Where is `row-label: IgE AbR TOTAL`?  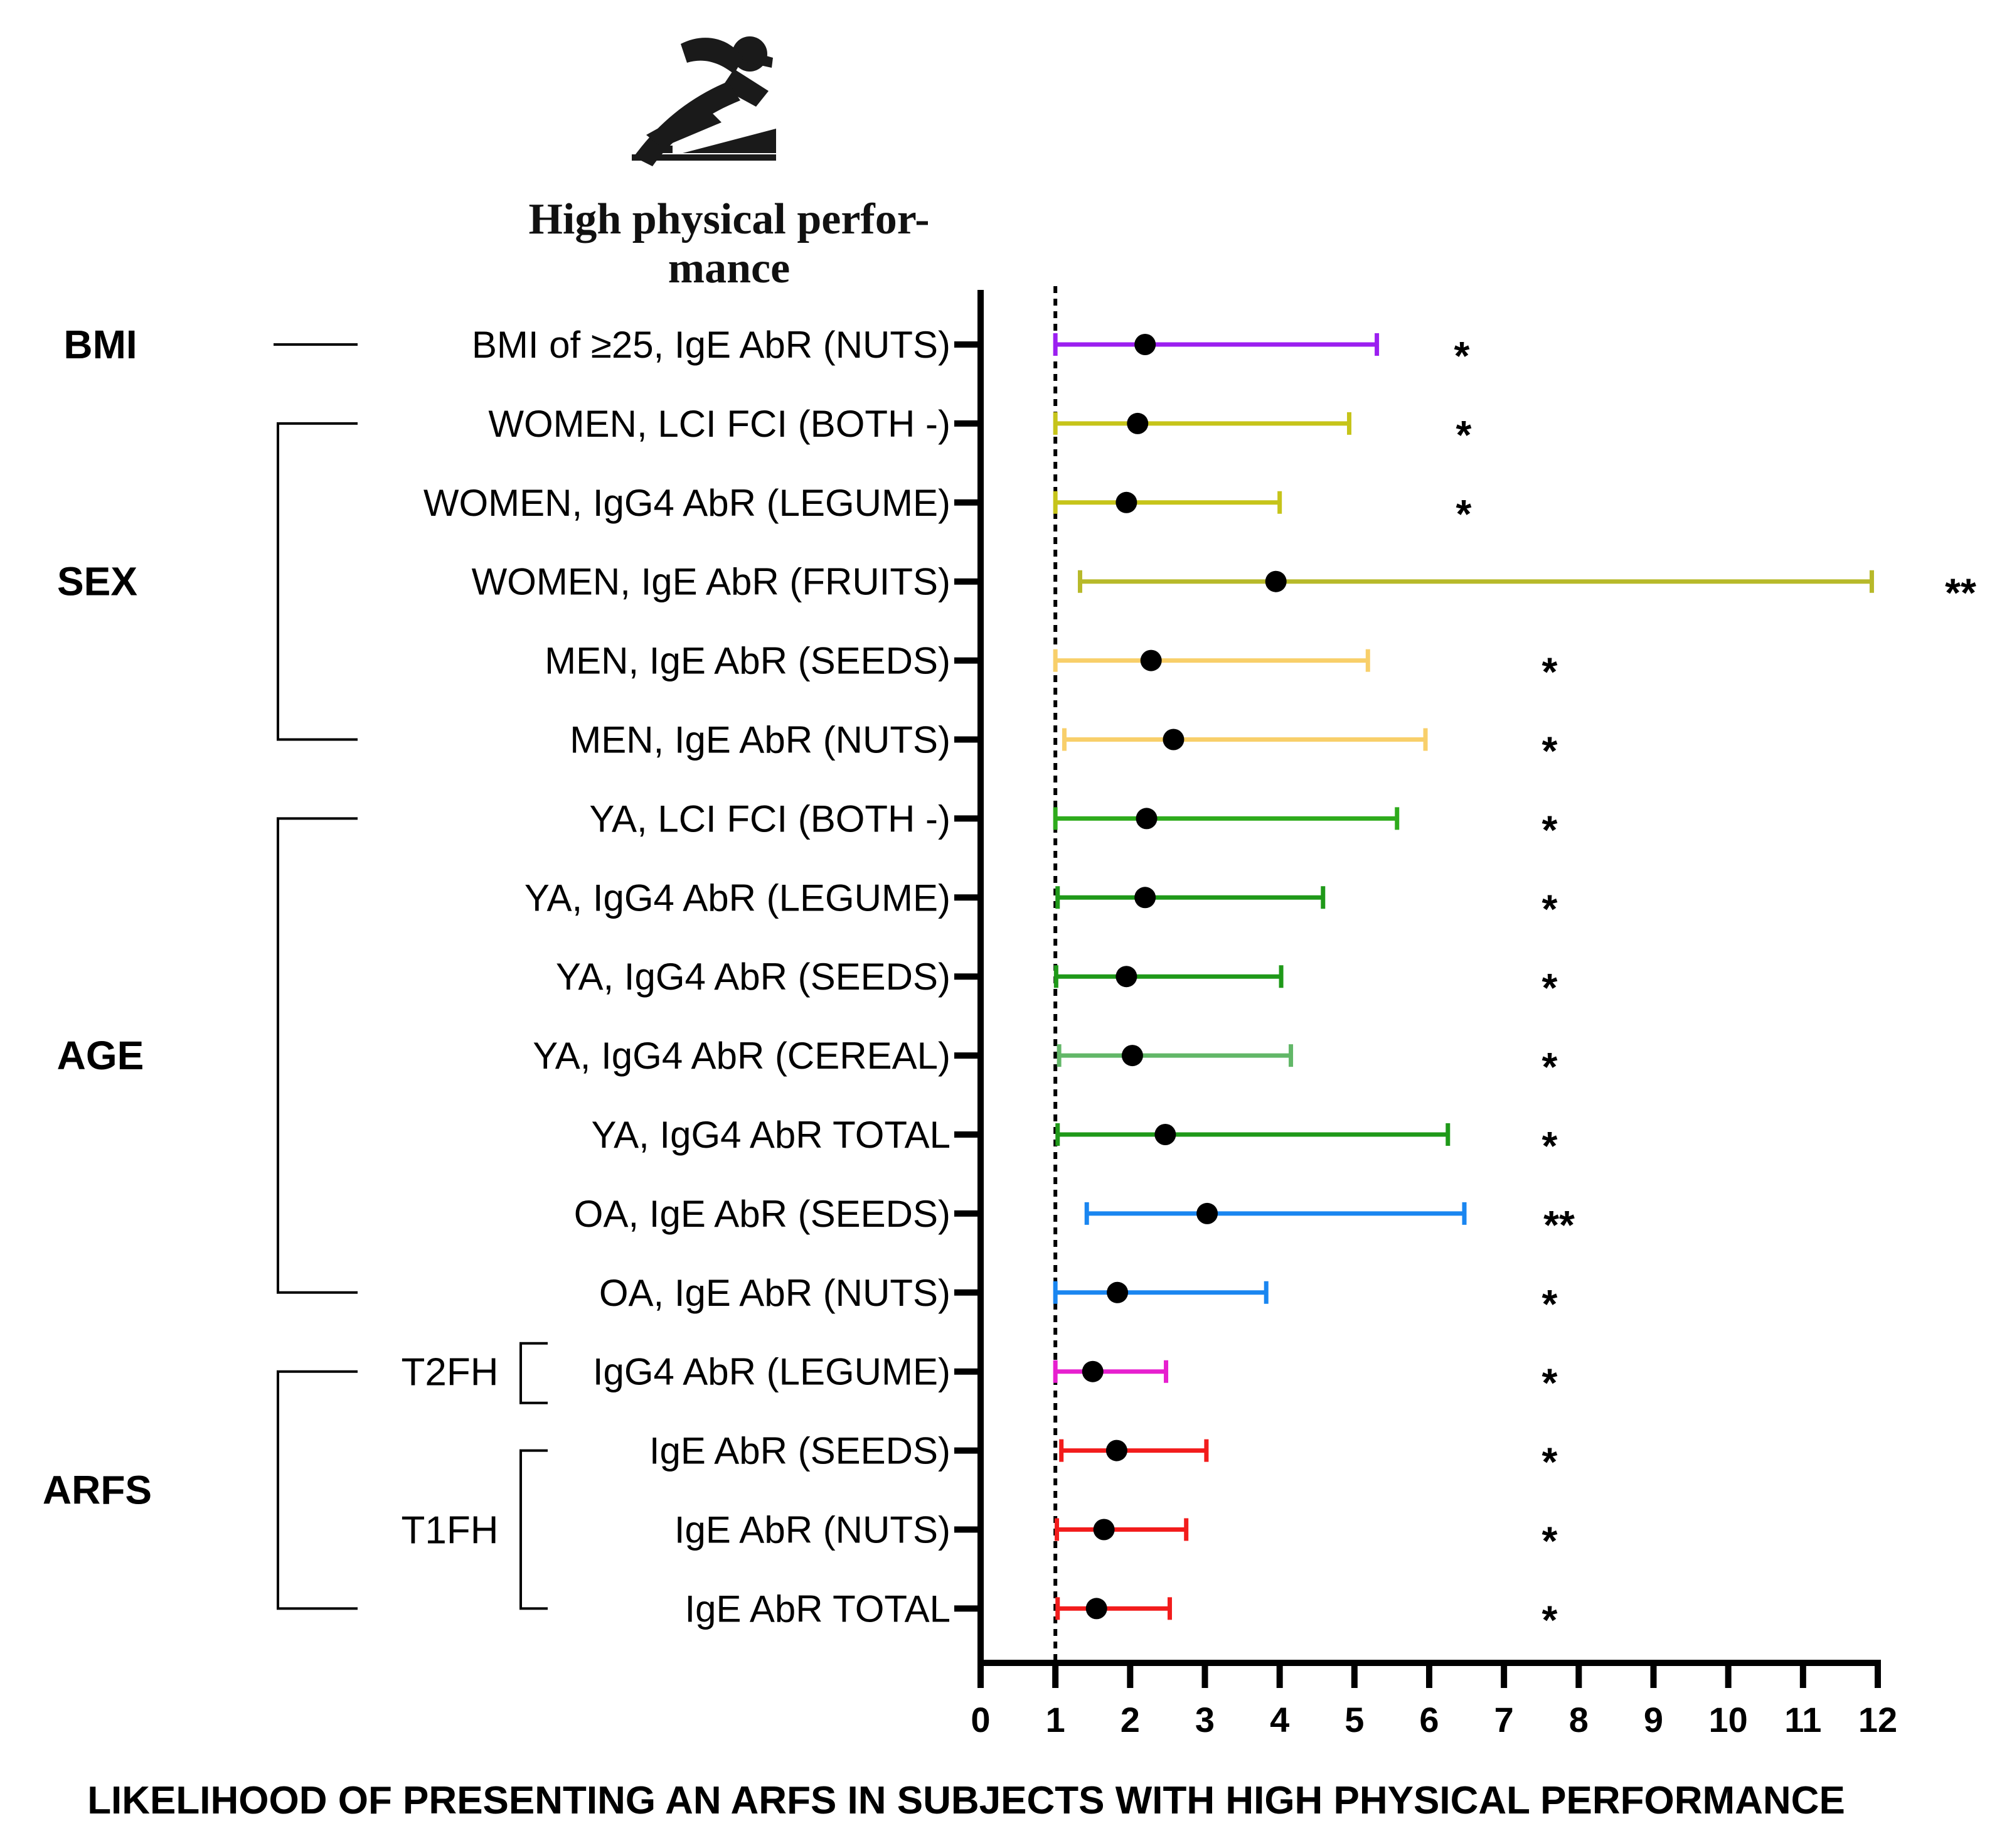 row-label: IgE AbR TOTAL is located at coordinates (817, 1609).